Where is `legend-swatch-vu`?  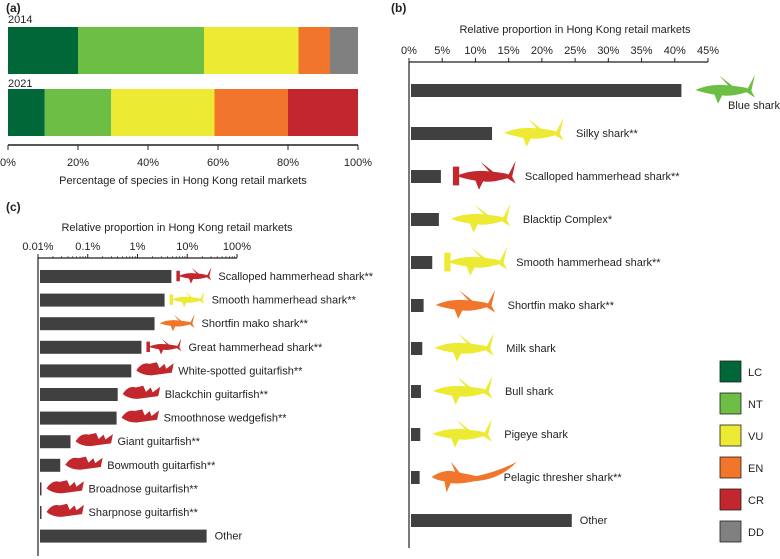
legend-swatch-vu is located at coordinates (730, 435).